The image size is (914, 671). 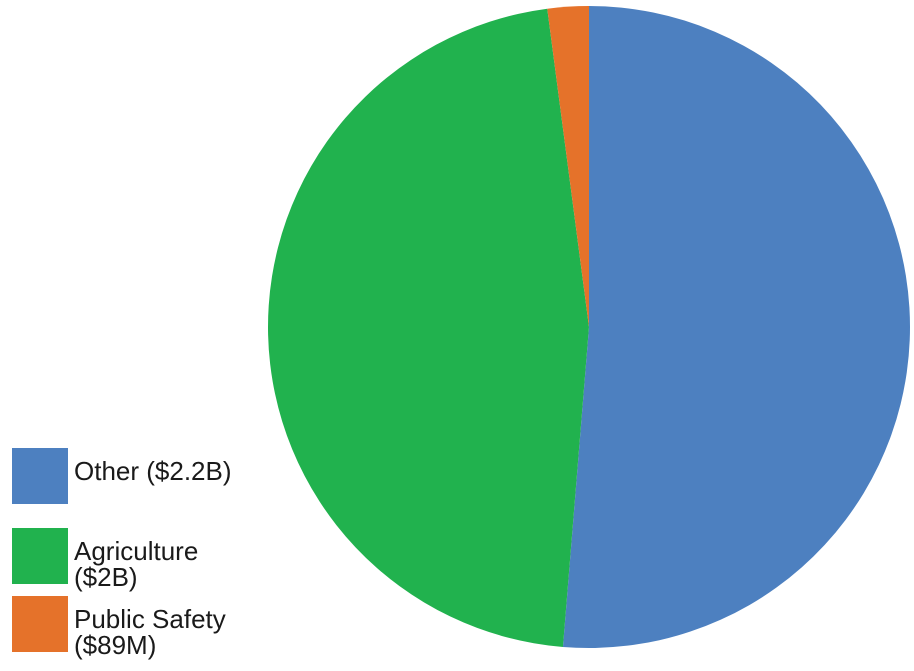 I want to click on legend-swatch-agriculture, so click(x=40, y=556).